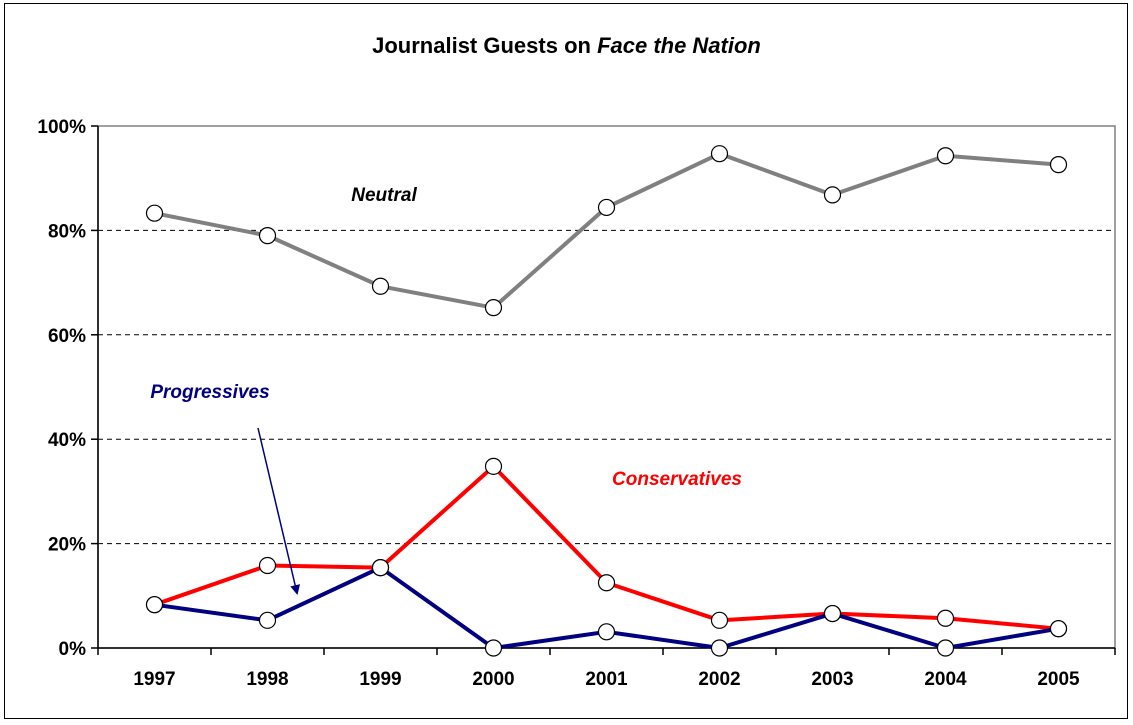  Describe the element at coordinates (67, 440) in the screenshot. I see `y-tick-label: 40%` at that location.